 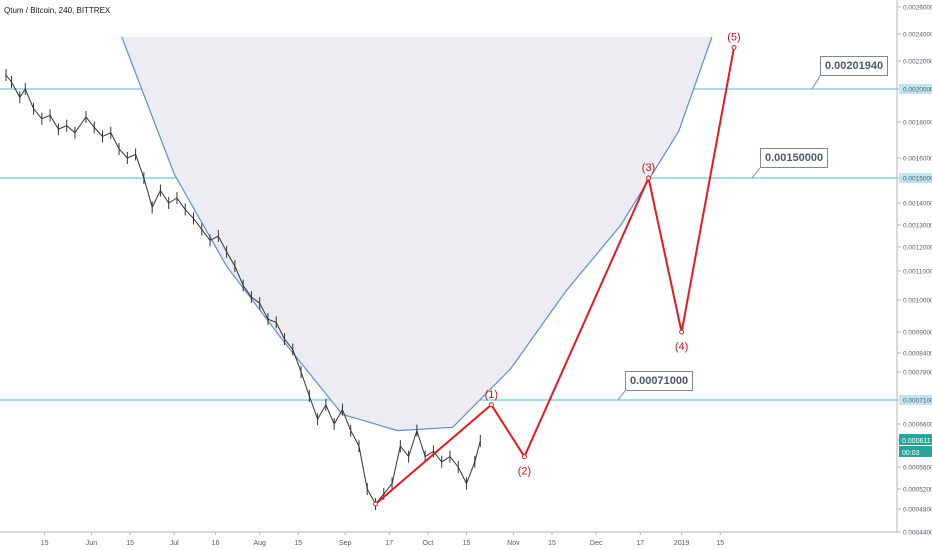 What do you see at coordinates (917, 354) in the screenshot?
I see `y-tick-label: 0.00084000` at bounding box center [917, 354].